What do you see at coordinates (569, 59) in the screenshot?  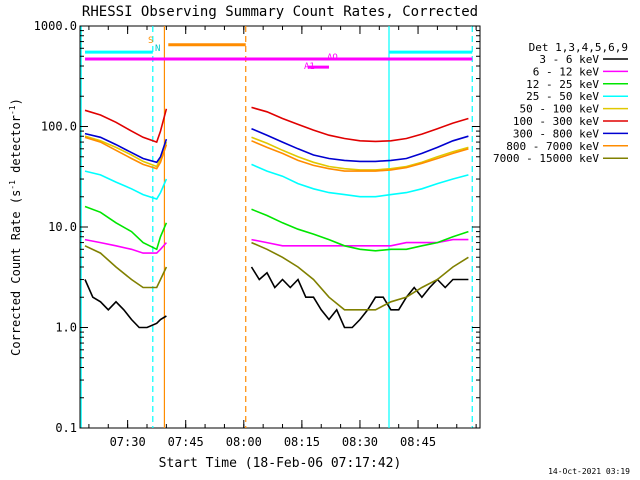 I see `legend-entry-label: 3 - 6 keV` at bounding box center [569, 59].